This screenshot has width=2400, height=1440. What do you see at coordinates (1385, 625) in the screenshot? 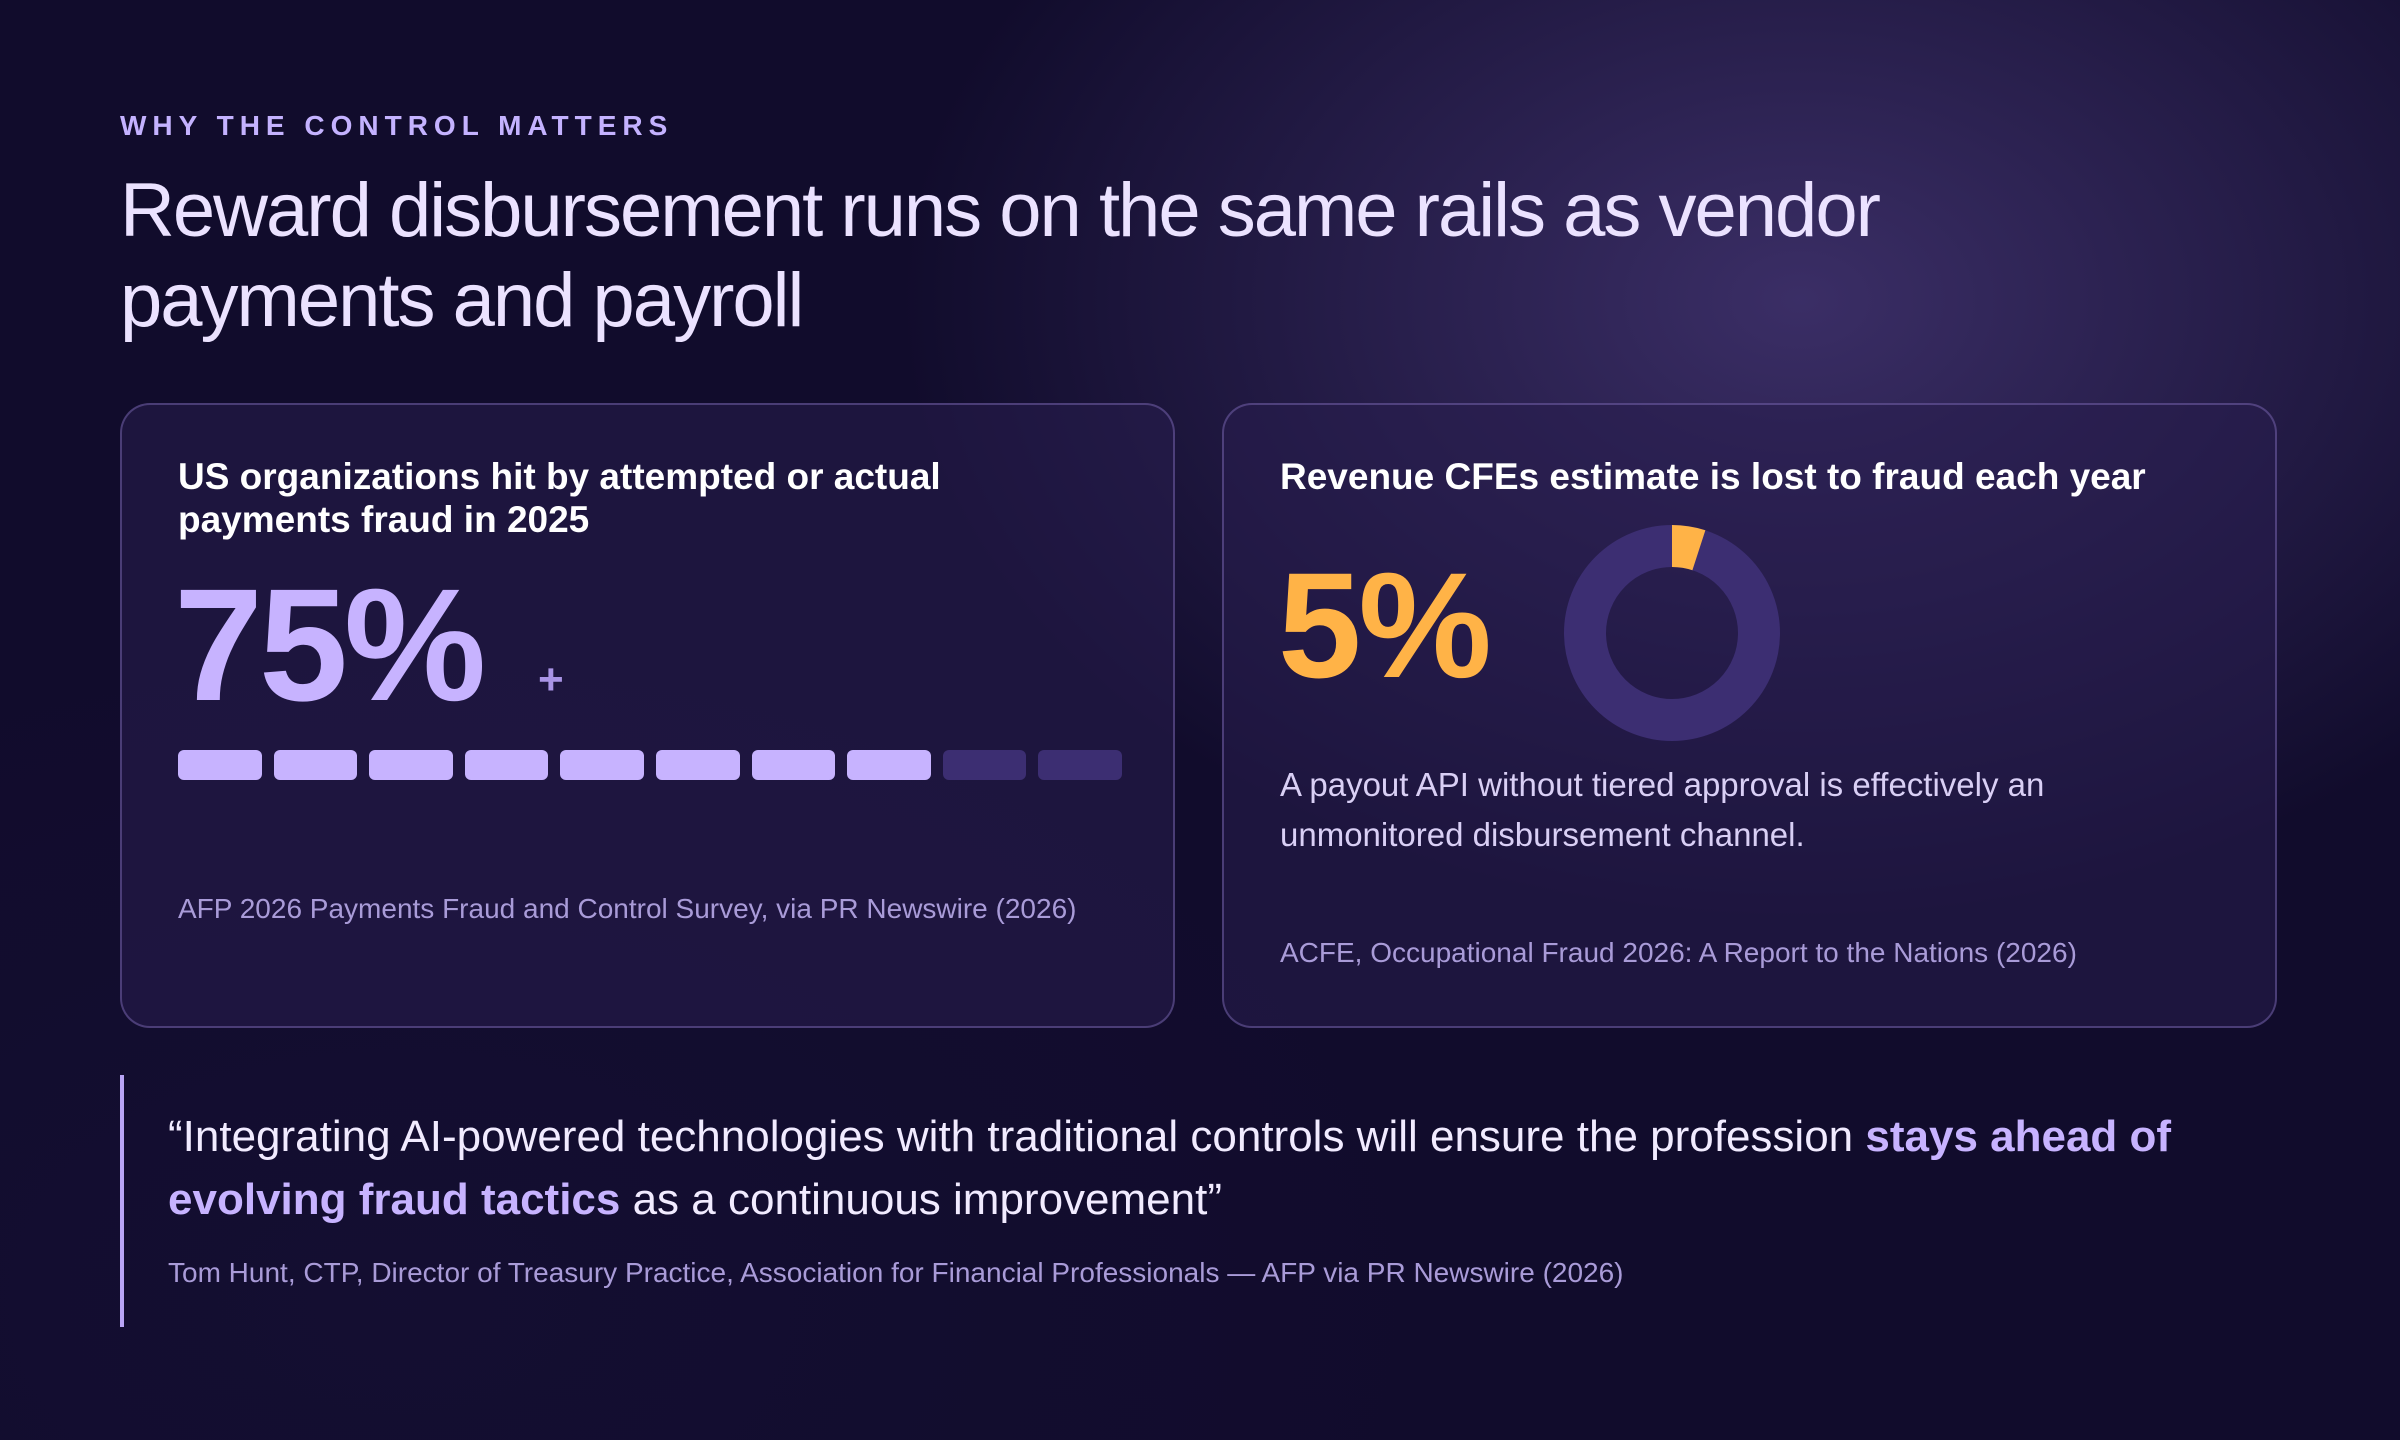
I see `revenue-loss-stat: 5%` at bounding box center [1385, 625].